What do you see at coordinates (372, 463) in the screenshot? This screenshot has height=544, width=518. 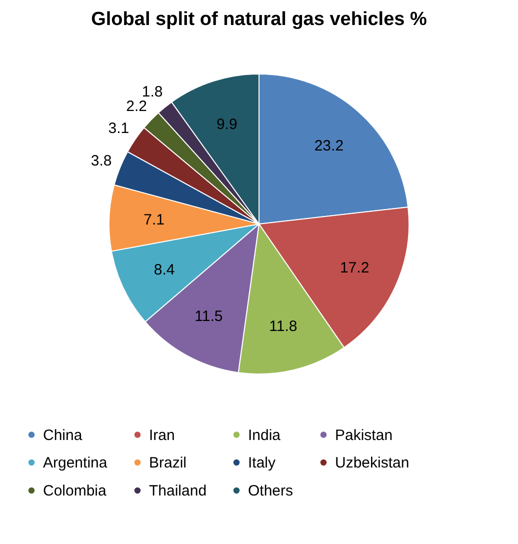 I see `legend-label: Uzbekistan` at bounding box center [372, 463].